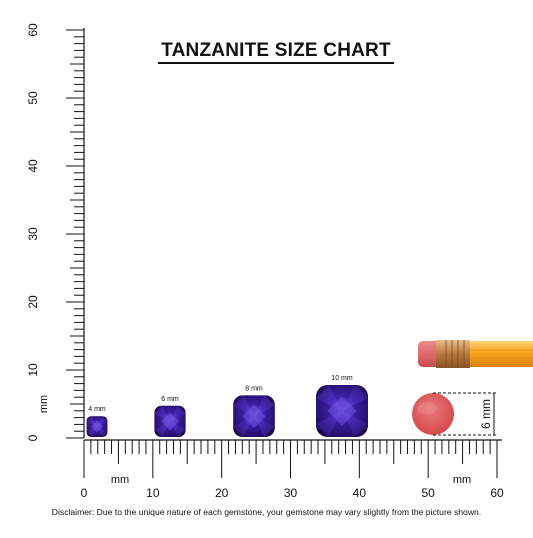  Describe the element at coordinates (33, 370) in the screenshot. I see `vertical-tick-label: 10` at that location.